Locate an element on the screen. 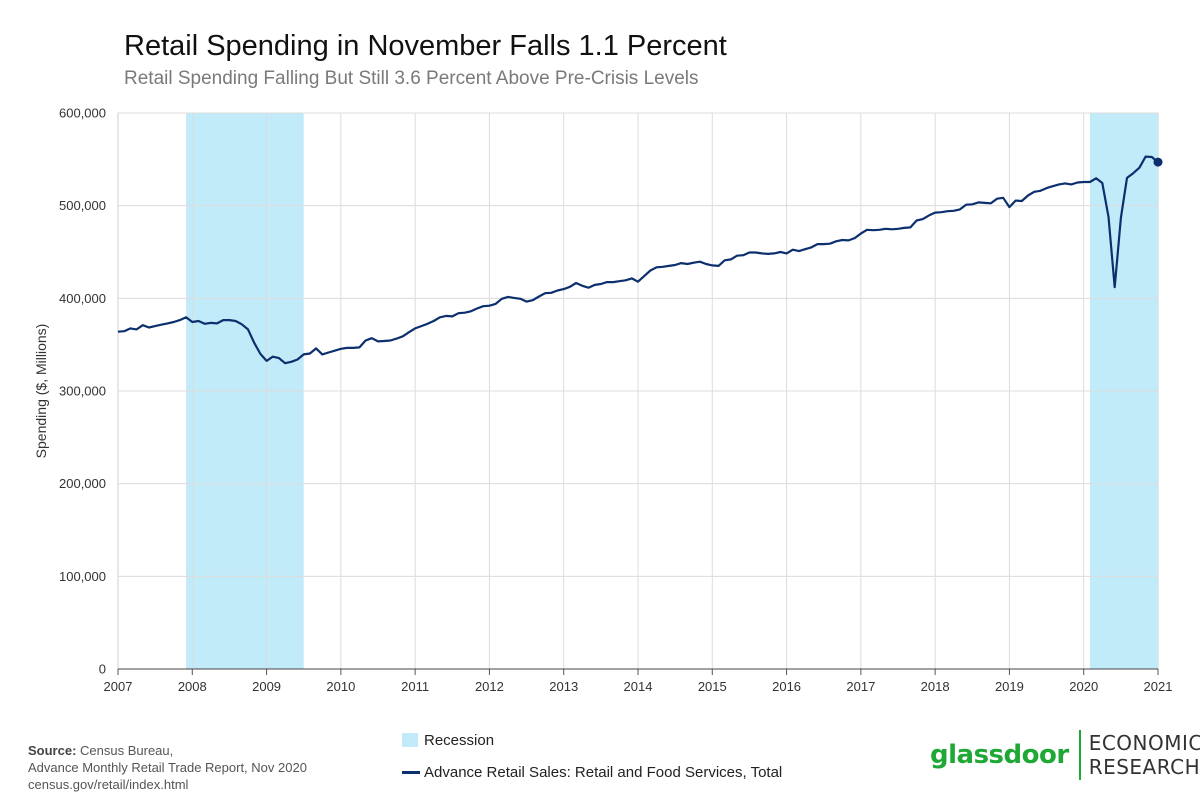 This screenshot has height=810, width=1200. logo-subtitle: ECONOMIC RESEARCH is located at coordinates (1144, 755).